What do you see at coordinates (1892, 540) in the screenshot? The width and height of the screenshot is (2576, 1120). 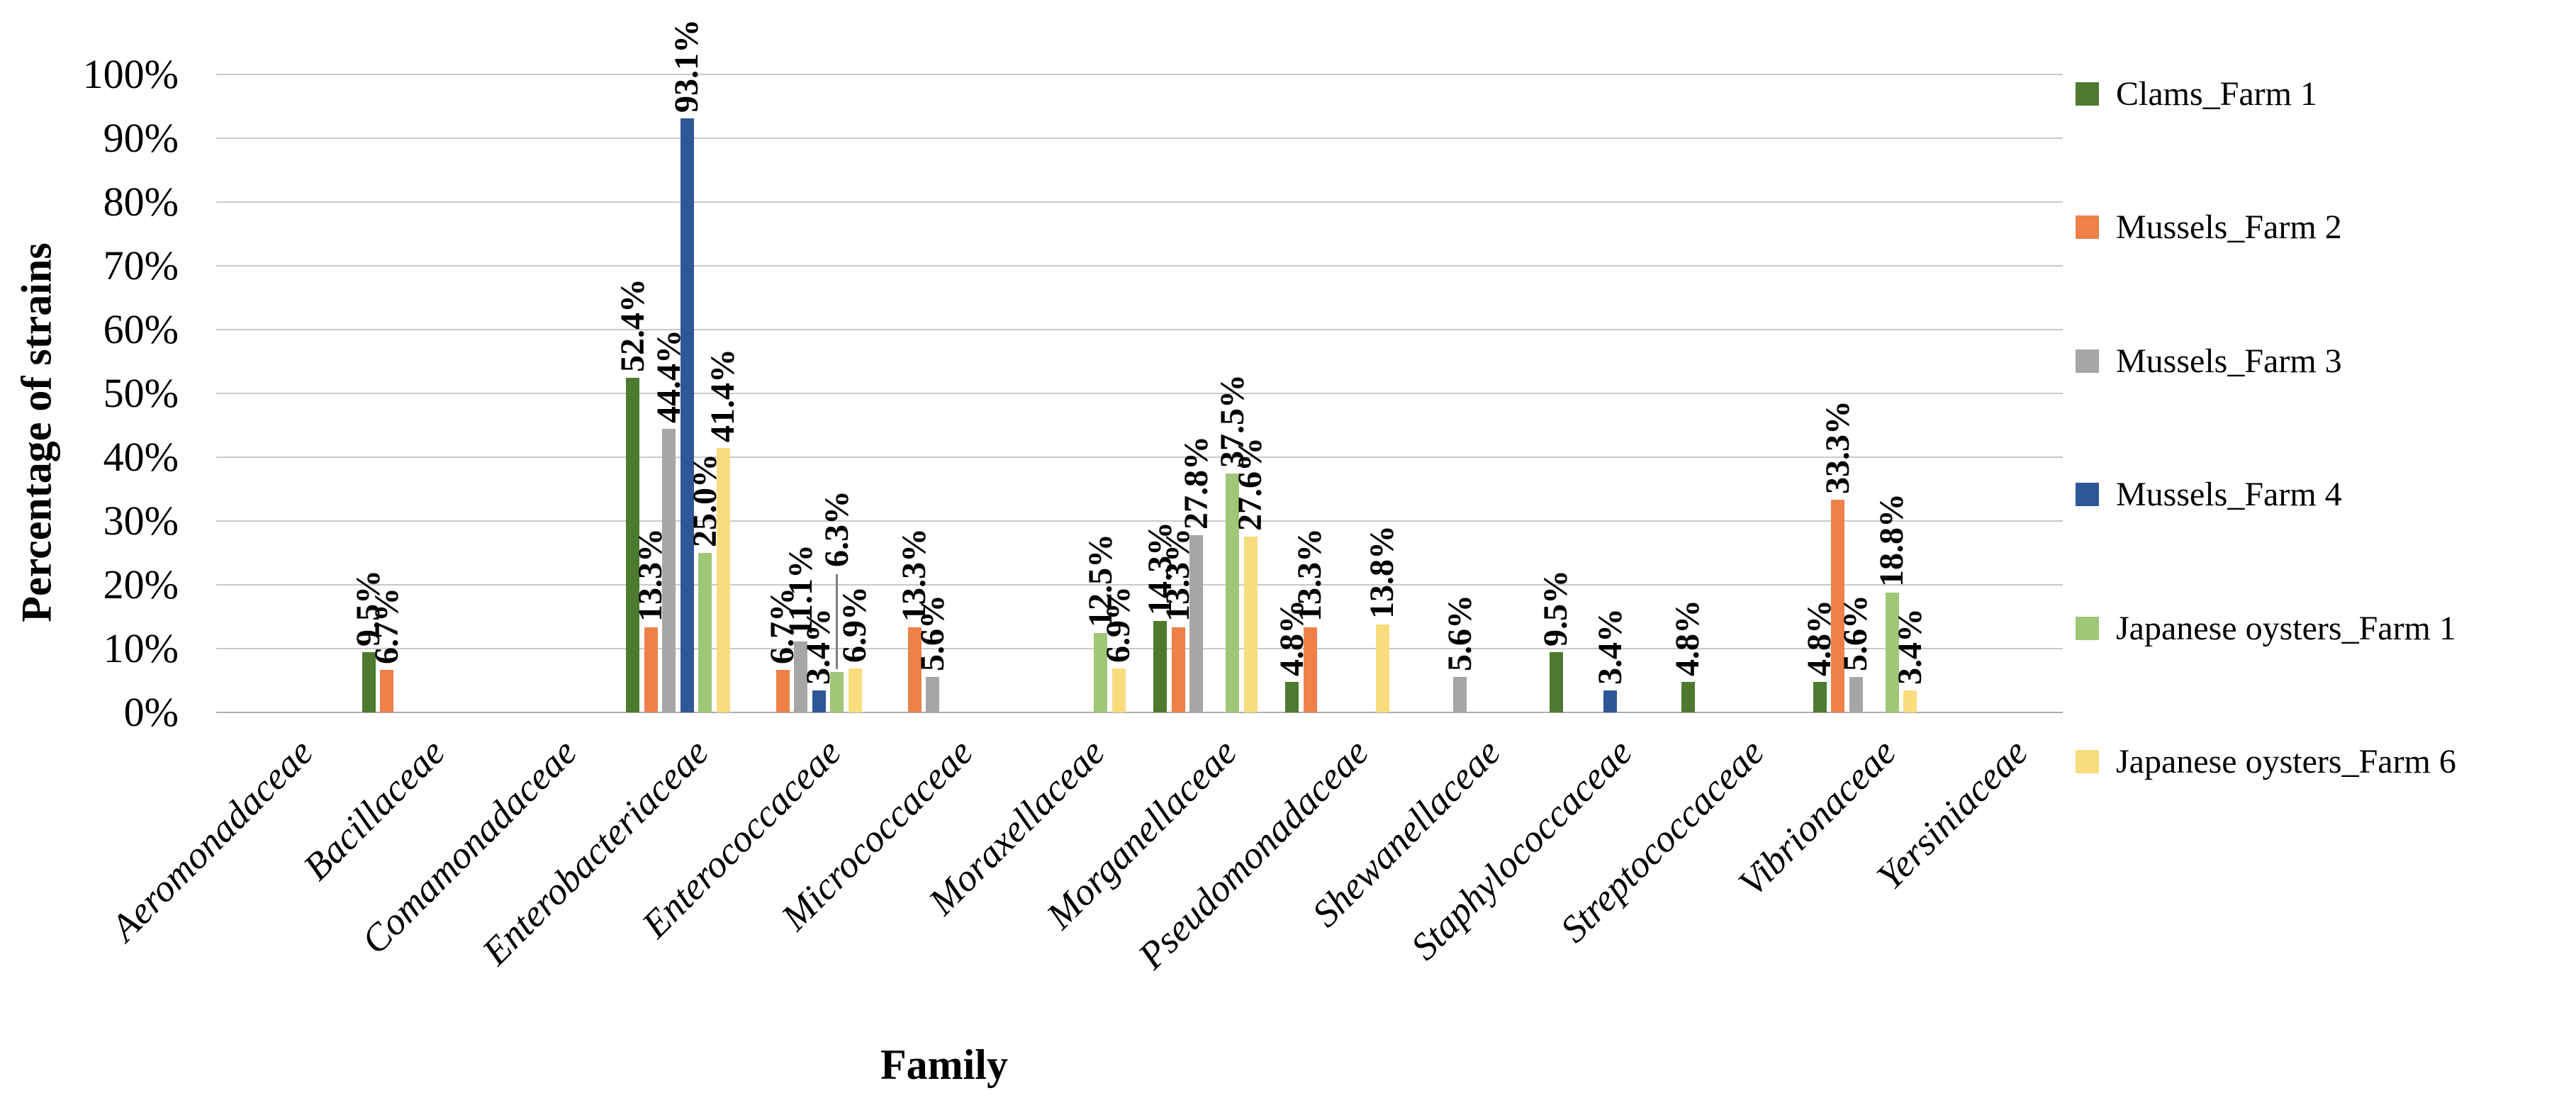 I see `bar-value-label: 18.8%` at bounding box center [1892, 540].